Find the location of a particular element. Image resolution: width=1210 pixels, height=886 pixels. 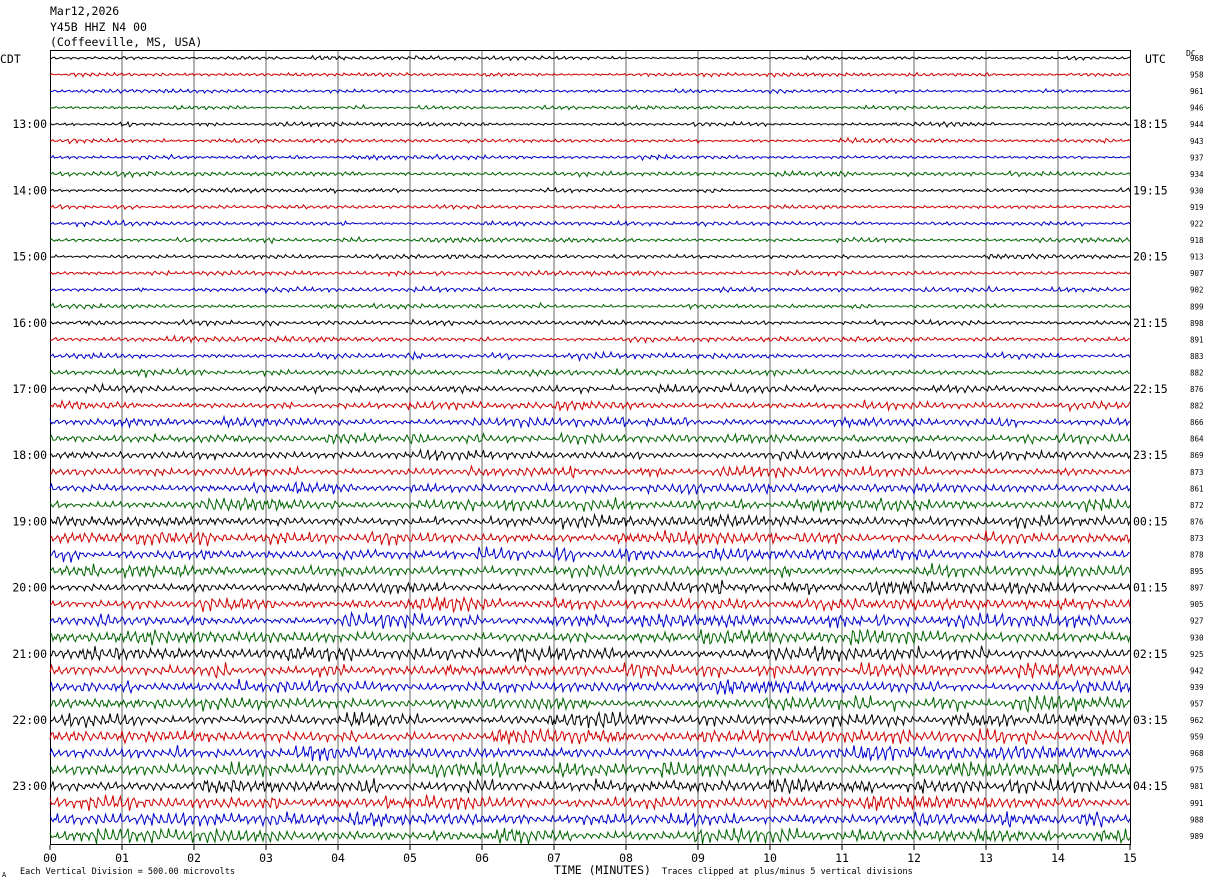

dc-offset-label: 942 is located at coordinates (1197, 670).